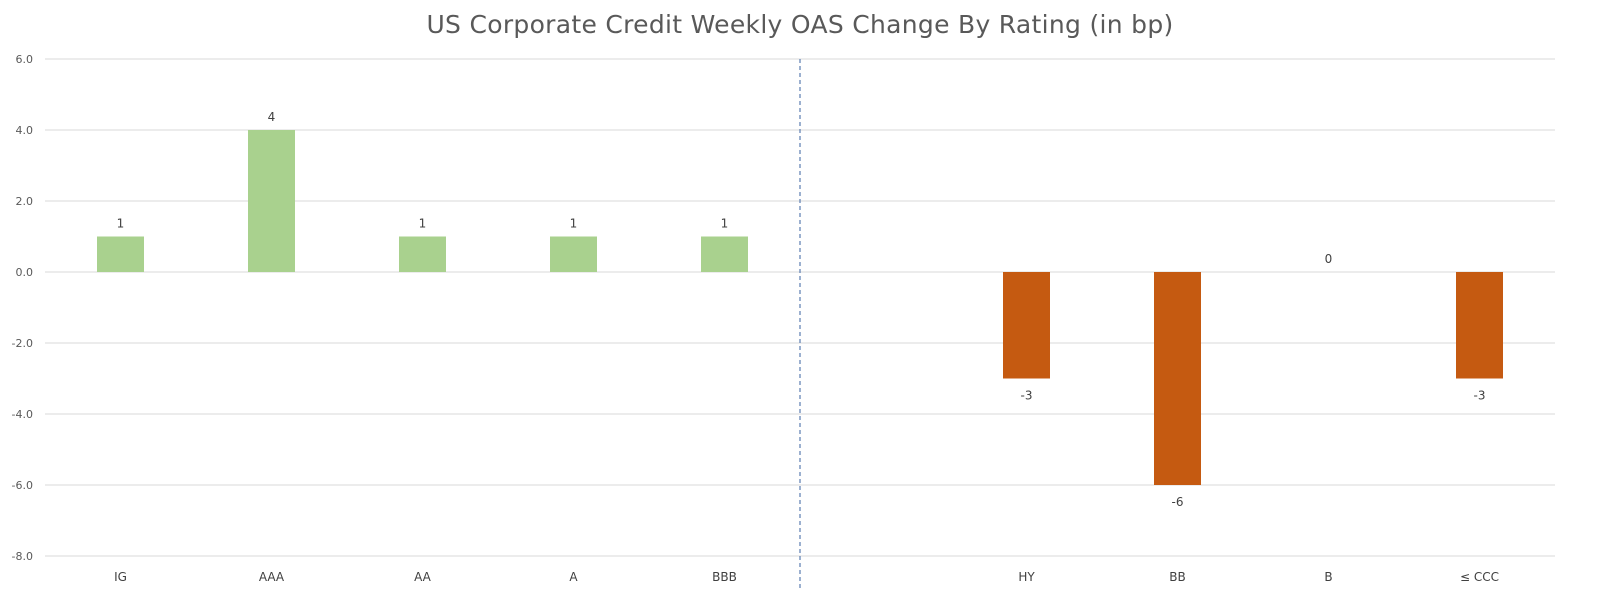  Describe the element at coordinates (22, 414) in the screenshot. I see `y-tick-label: -4.0` at that location.